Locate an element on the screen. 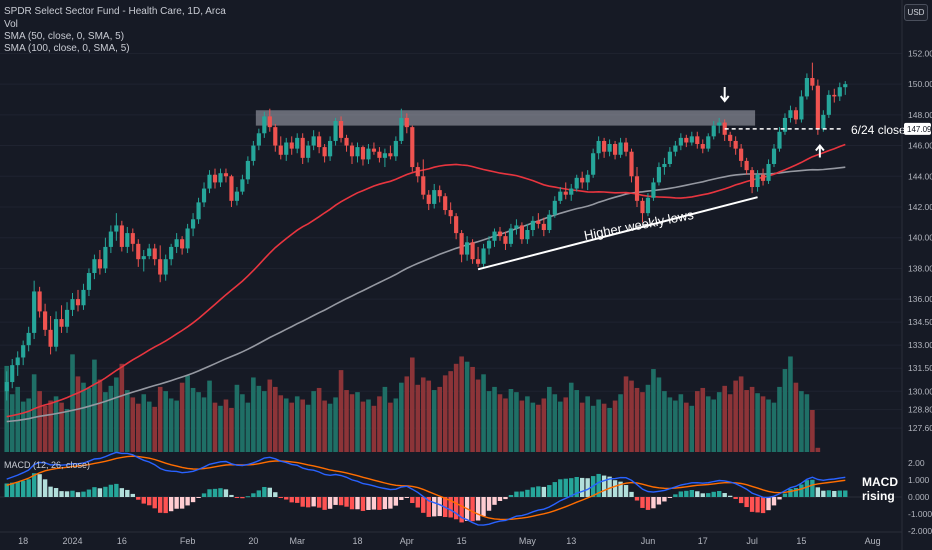 The width and height of the screenshot is (932, 550). time-axis-label: Jun is located at coordinates (648, 541).